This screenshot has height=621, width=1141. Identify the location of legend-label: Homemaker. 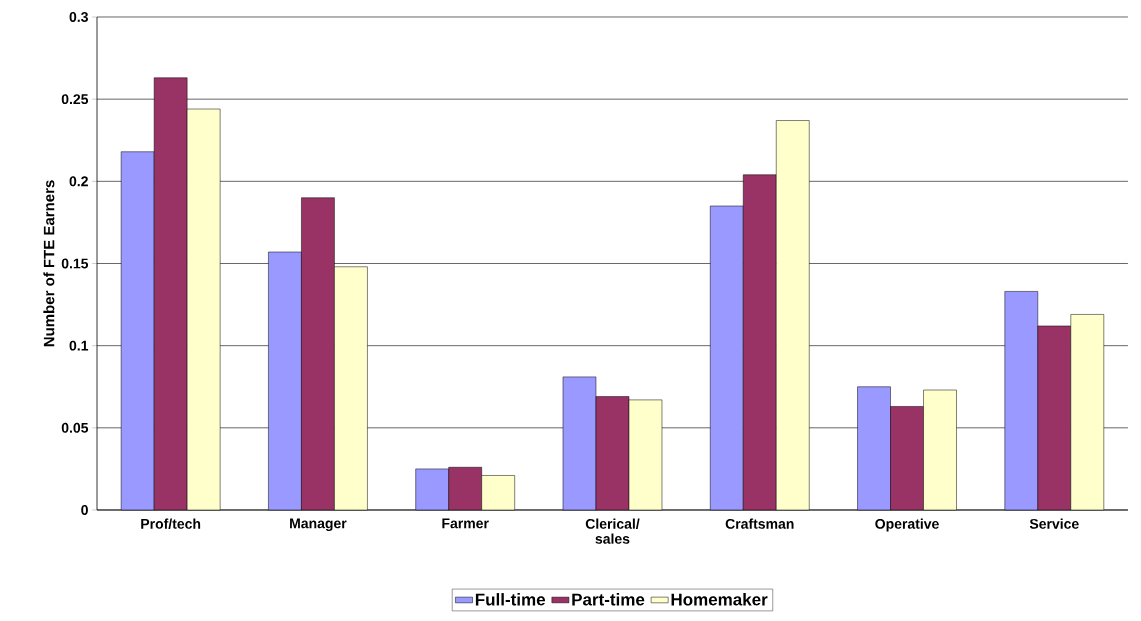
(719, 599).